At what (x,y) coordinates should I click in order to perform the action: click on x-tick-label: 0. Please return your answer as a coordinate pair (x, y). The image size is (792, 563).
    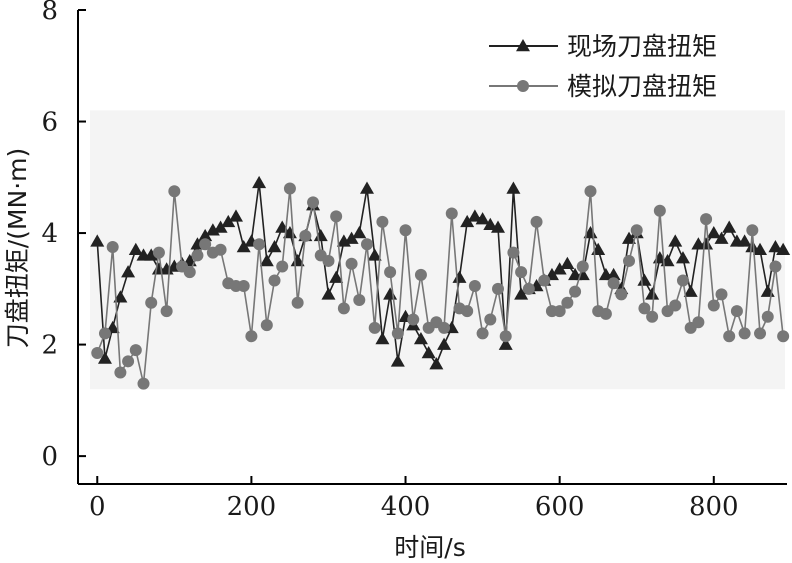
    Looking at the image, I should click on (97, 507).